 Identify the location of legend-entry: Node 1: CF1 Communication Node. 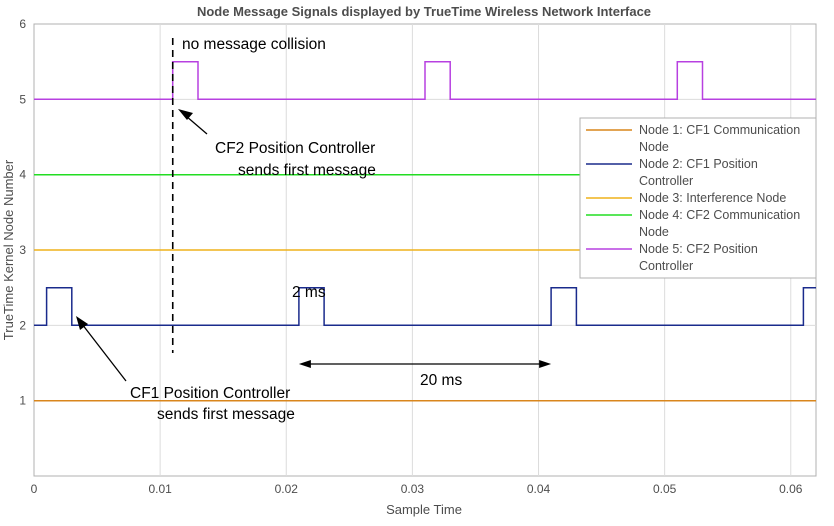
(719, 138).